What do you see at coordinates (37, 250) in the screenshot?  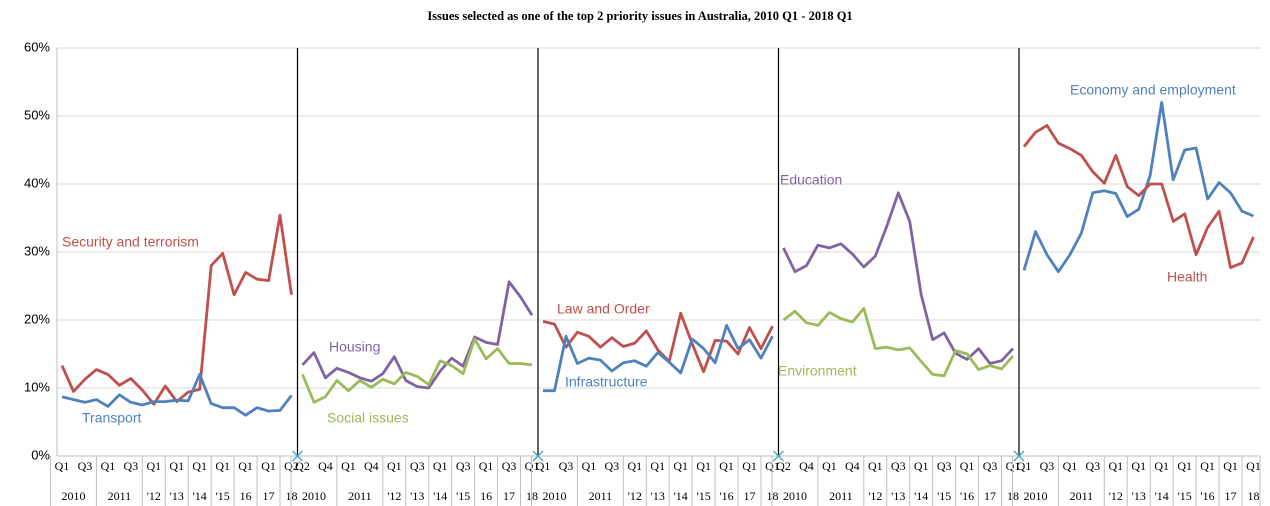 I see `y-tick-label: 30%` at bounding box center [37, 250].